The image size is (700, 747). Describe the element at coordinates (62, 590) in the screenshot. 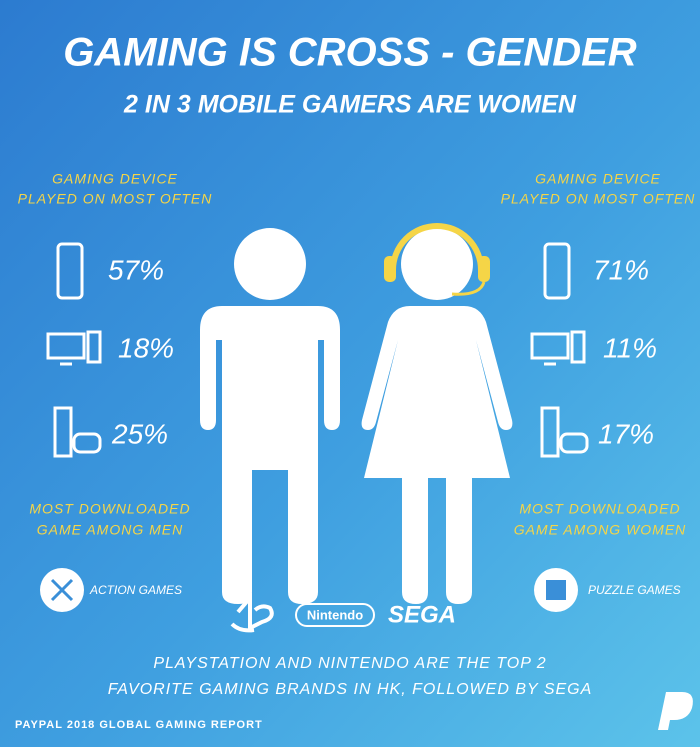

I see `action-icon` at that location.